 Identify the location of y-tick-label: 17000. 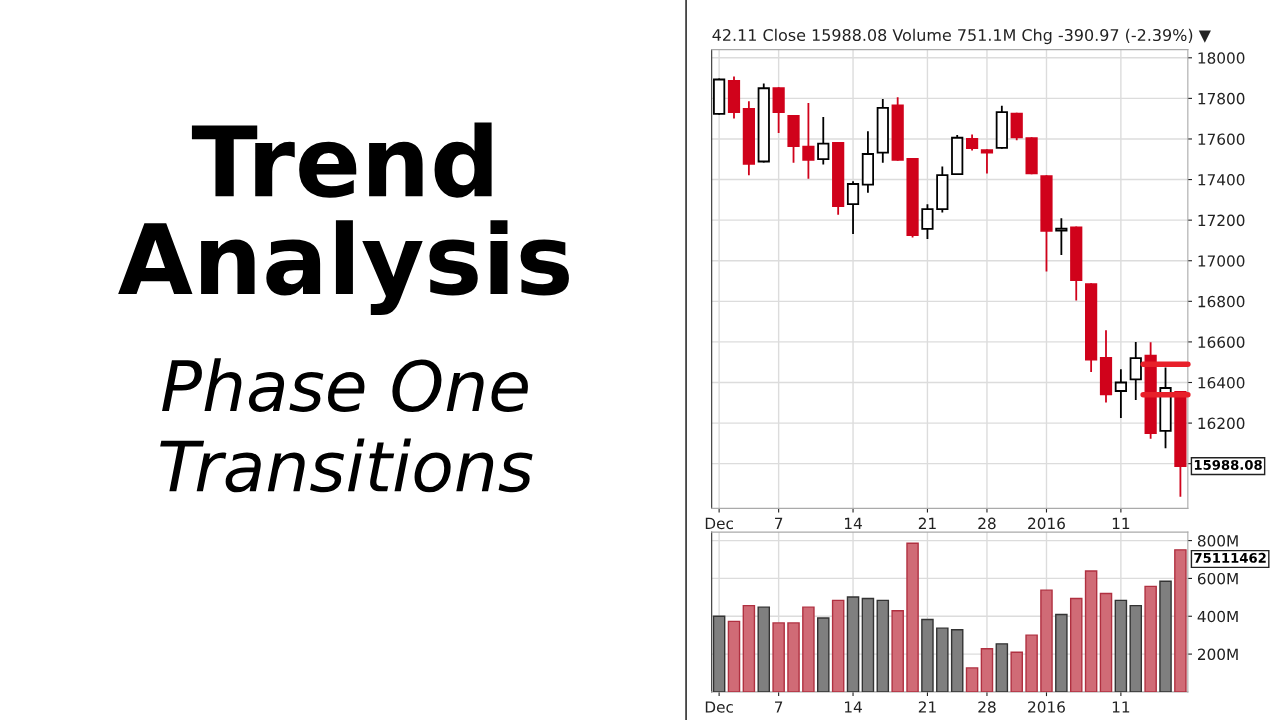
(1221, 261).